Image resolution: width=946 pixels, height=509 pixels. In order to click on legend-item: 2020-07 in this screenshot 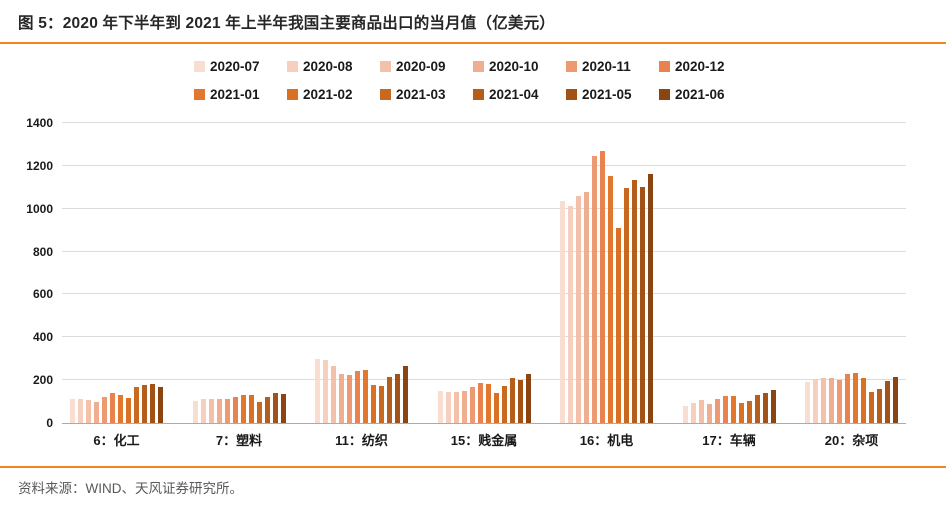, I will do `click(240, 66)`.